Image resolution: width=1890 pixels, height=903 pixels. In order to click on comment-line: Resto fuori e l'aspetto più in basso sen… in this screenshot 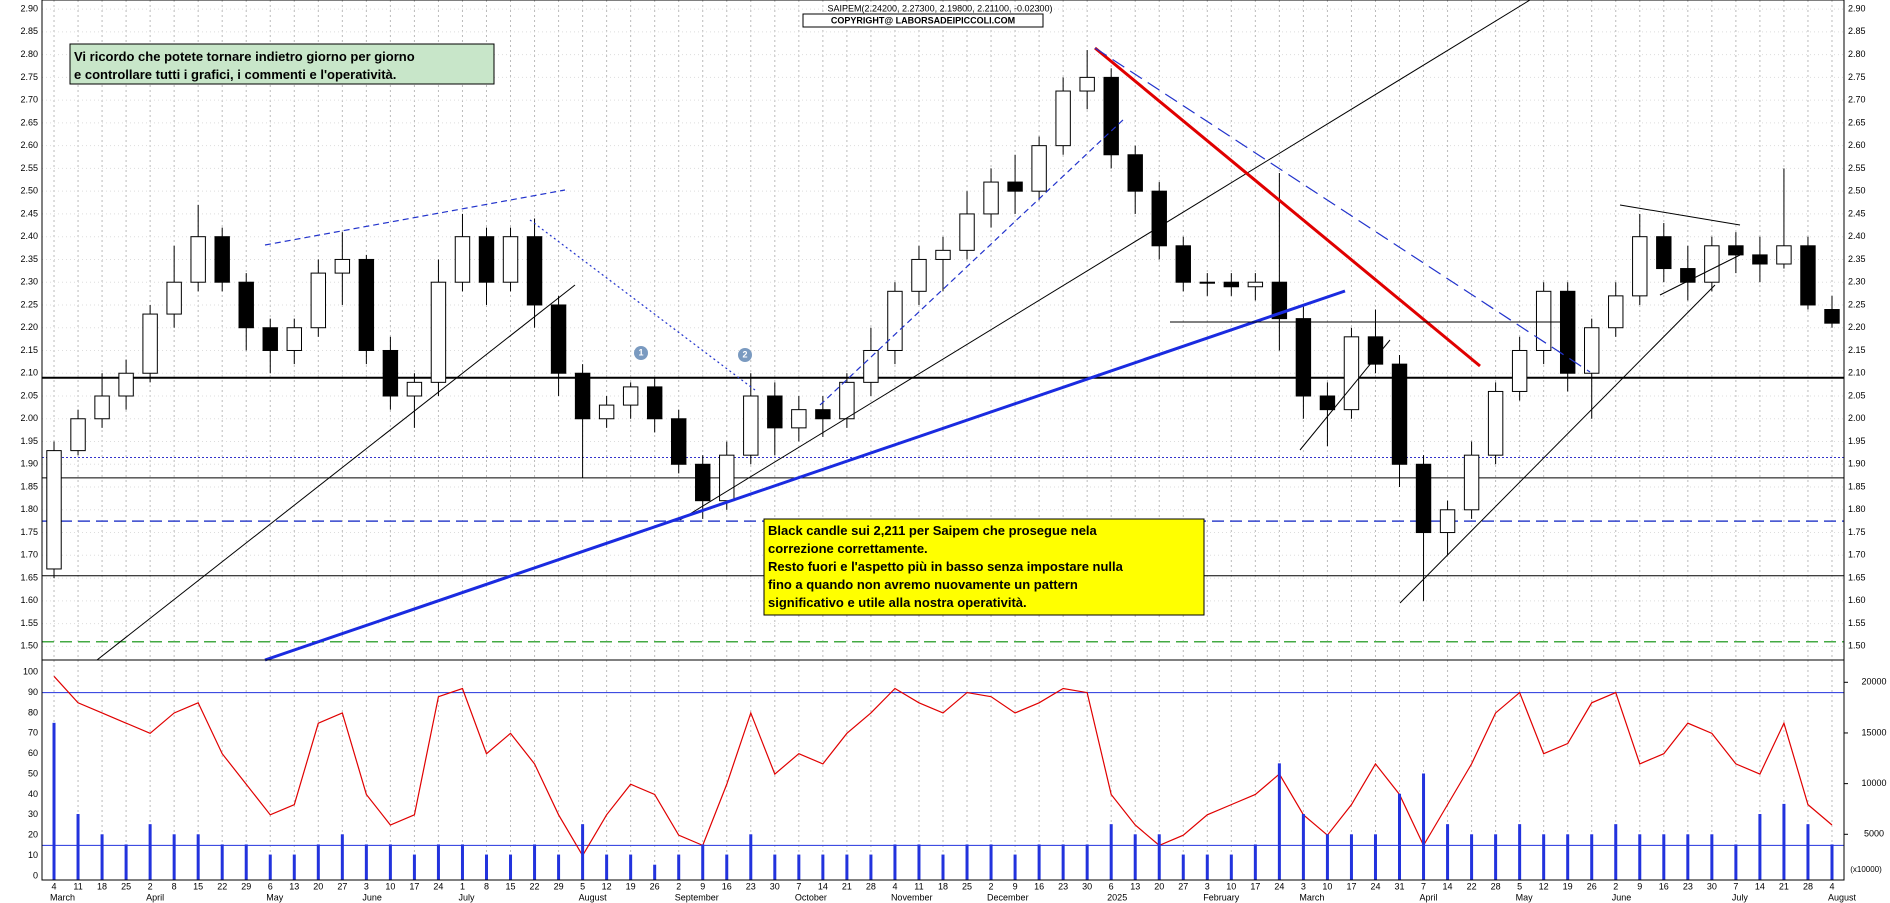, I will do `click(946, 566)`.